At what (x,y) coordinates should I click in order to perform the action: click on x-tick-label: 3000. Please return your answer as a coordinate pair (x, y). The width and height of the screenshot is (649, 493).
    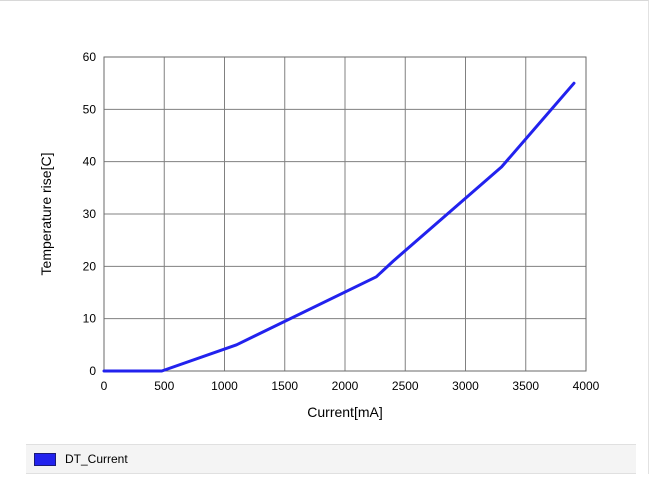
    Looking at the image, I should click on (465, 386).